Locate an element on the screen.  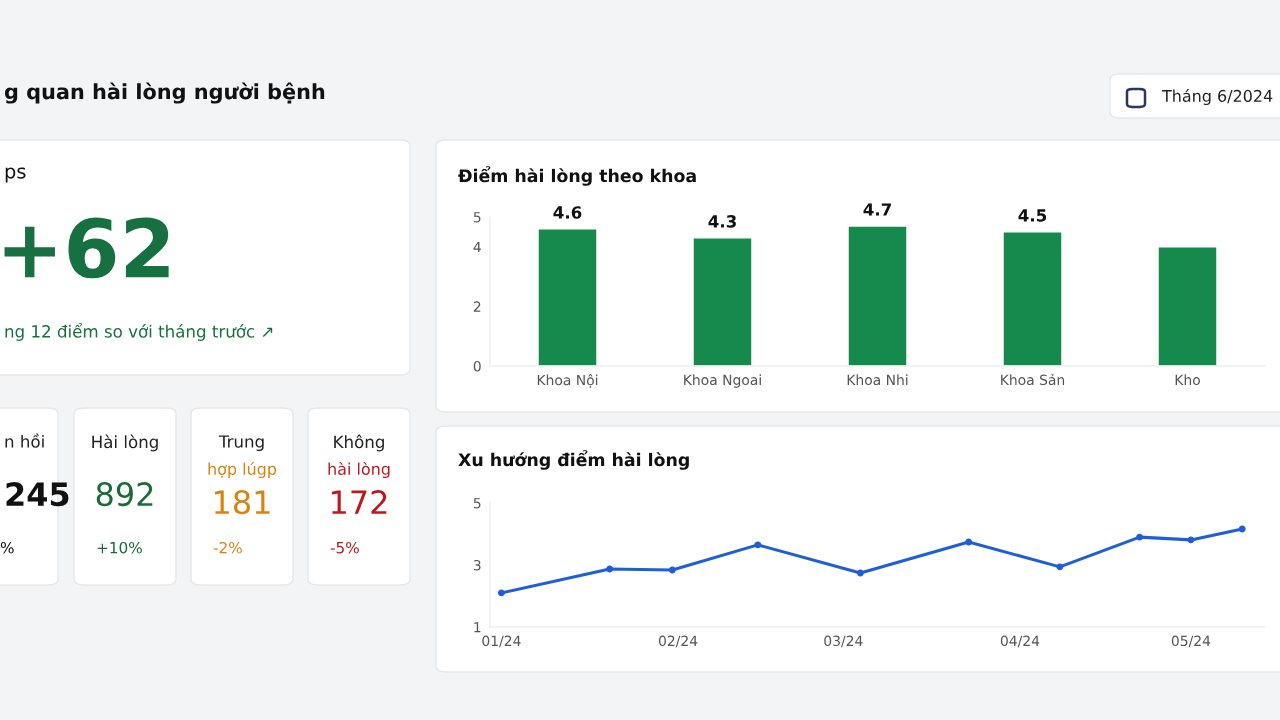
text: +10% is located at coordinates (119, 547).